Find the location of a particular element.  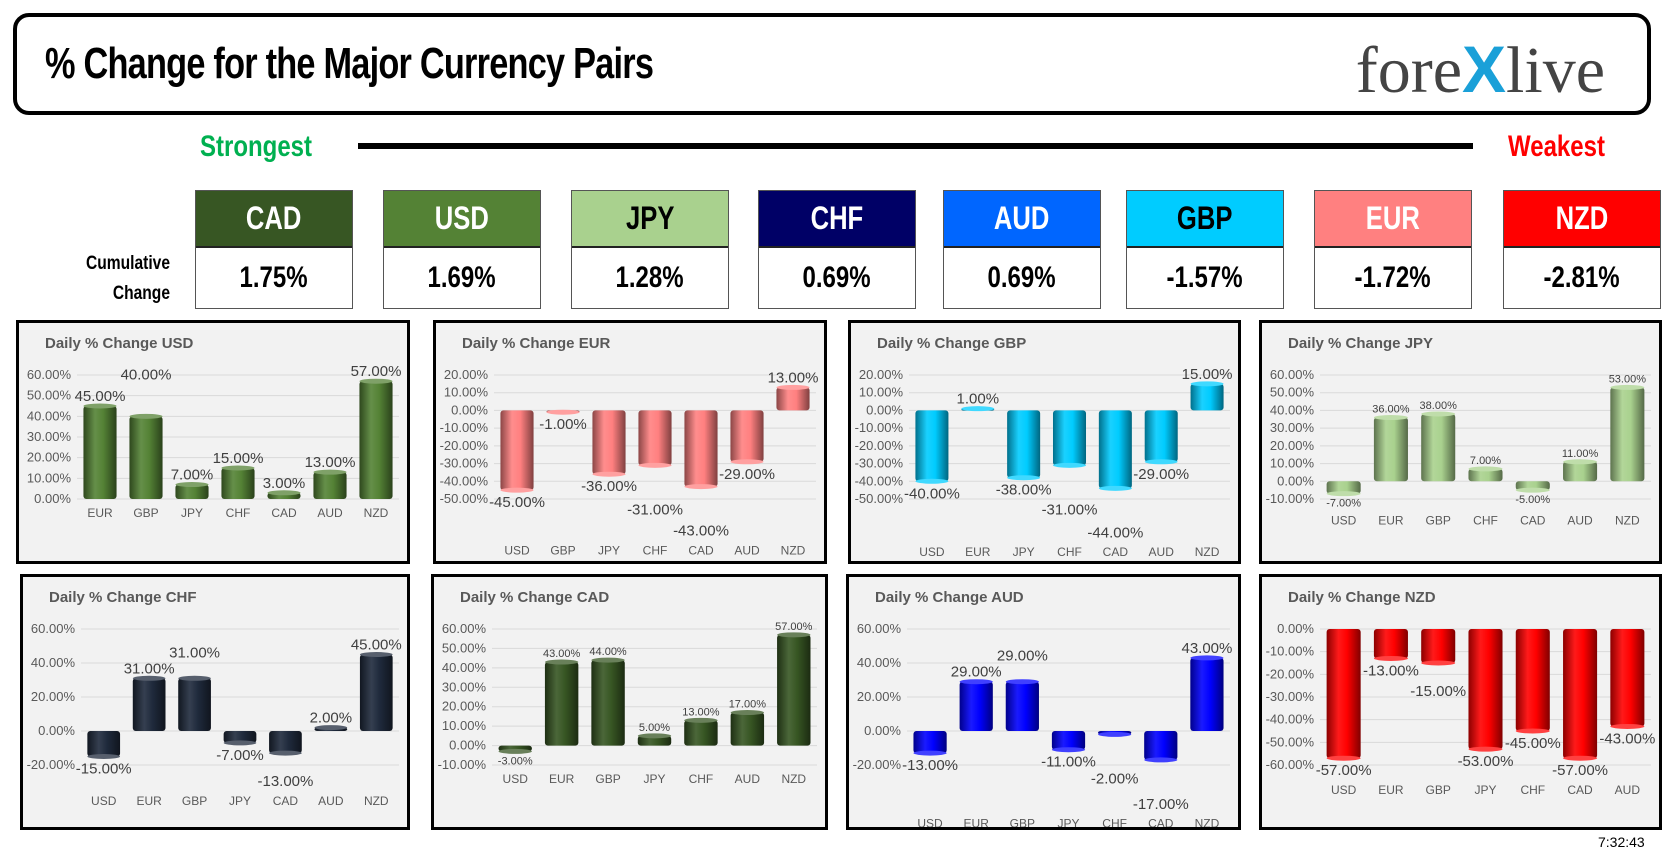

y-tick-label: 10.00% is located at coordinates (1292, 463).